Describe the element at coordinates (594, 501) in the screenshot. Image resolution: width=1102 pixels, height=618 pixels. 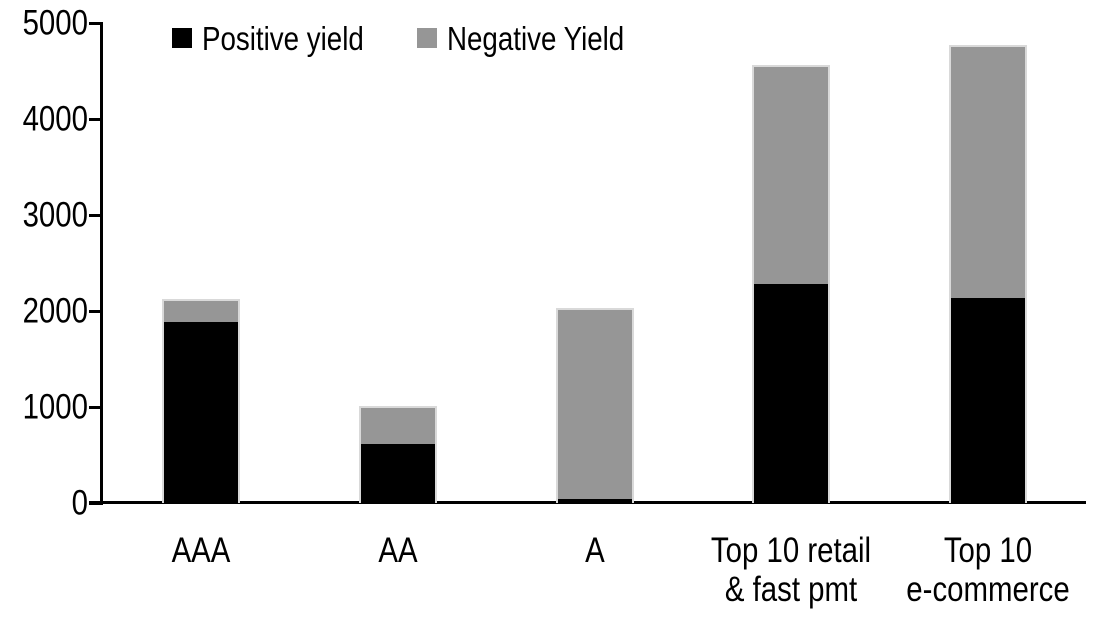
I see `bar-segment-positive-yield-a` at that location.